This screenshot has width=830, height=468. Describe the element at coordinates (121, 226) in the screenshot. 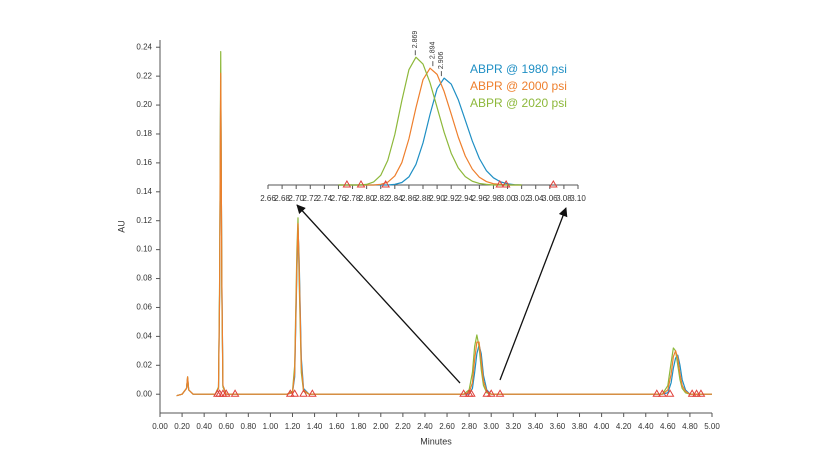

I see `y-axis-title: AU` at that location.